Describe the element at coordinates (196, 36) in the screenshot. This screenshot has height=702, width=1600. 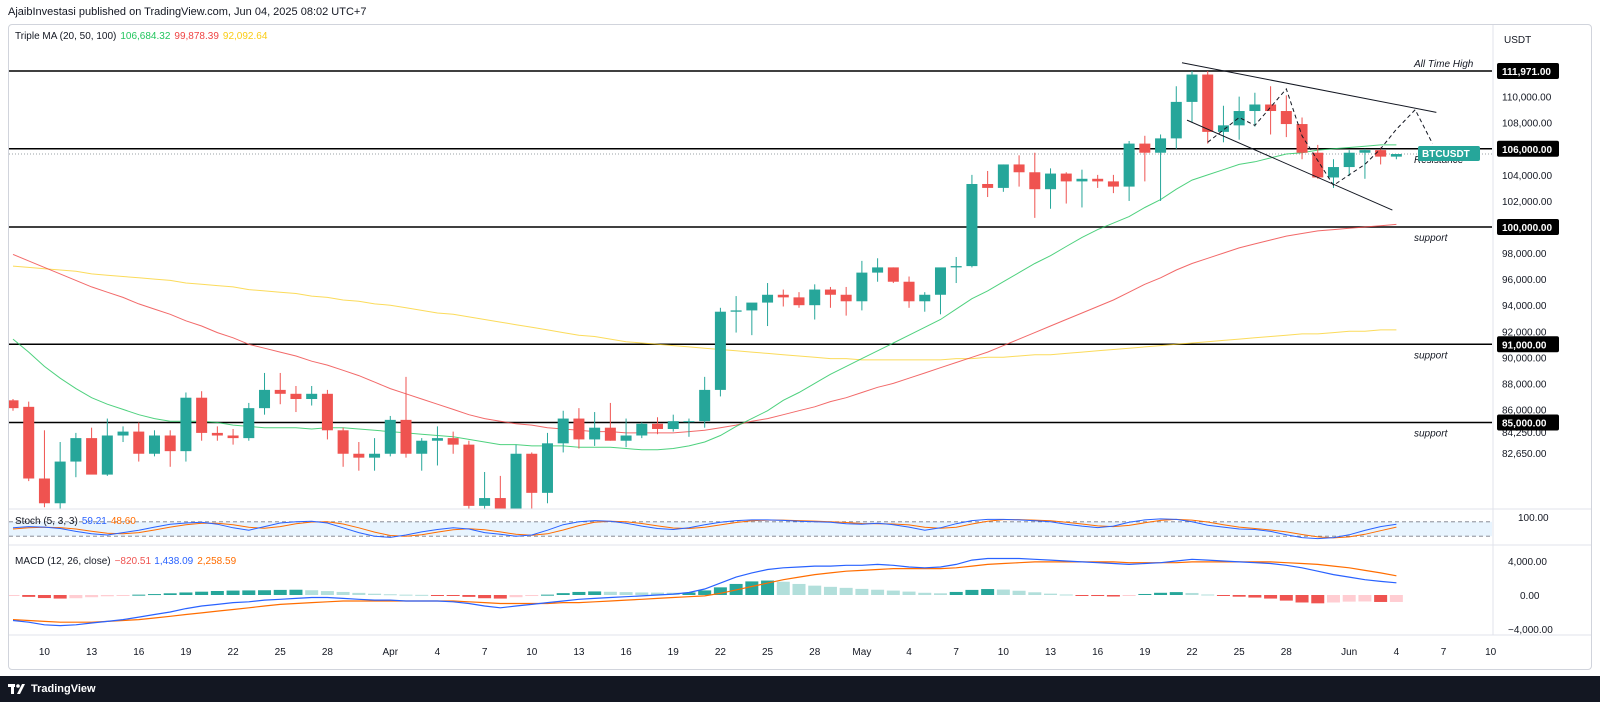
I see `ma-value-1: 99,878.39` at that location.